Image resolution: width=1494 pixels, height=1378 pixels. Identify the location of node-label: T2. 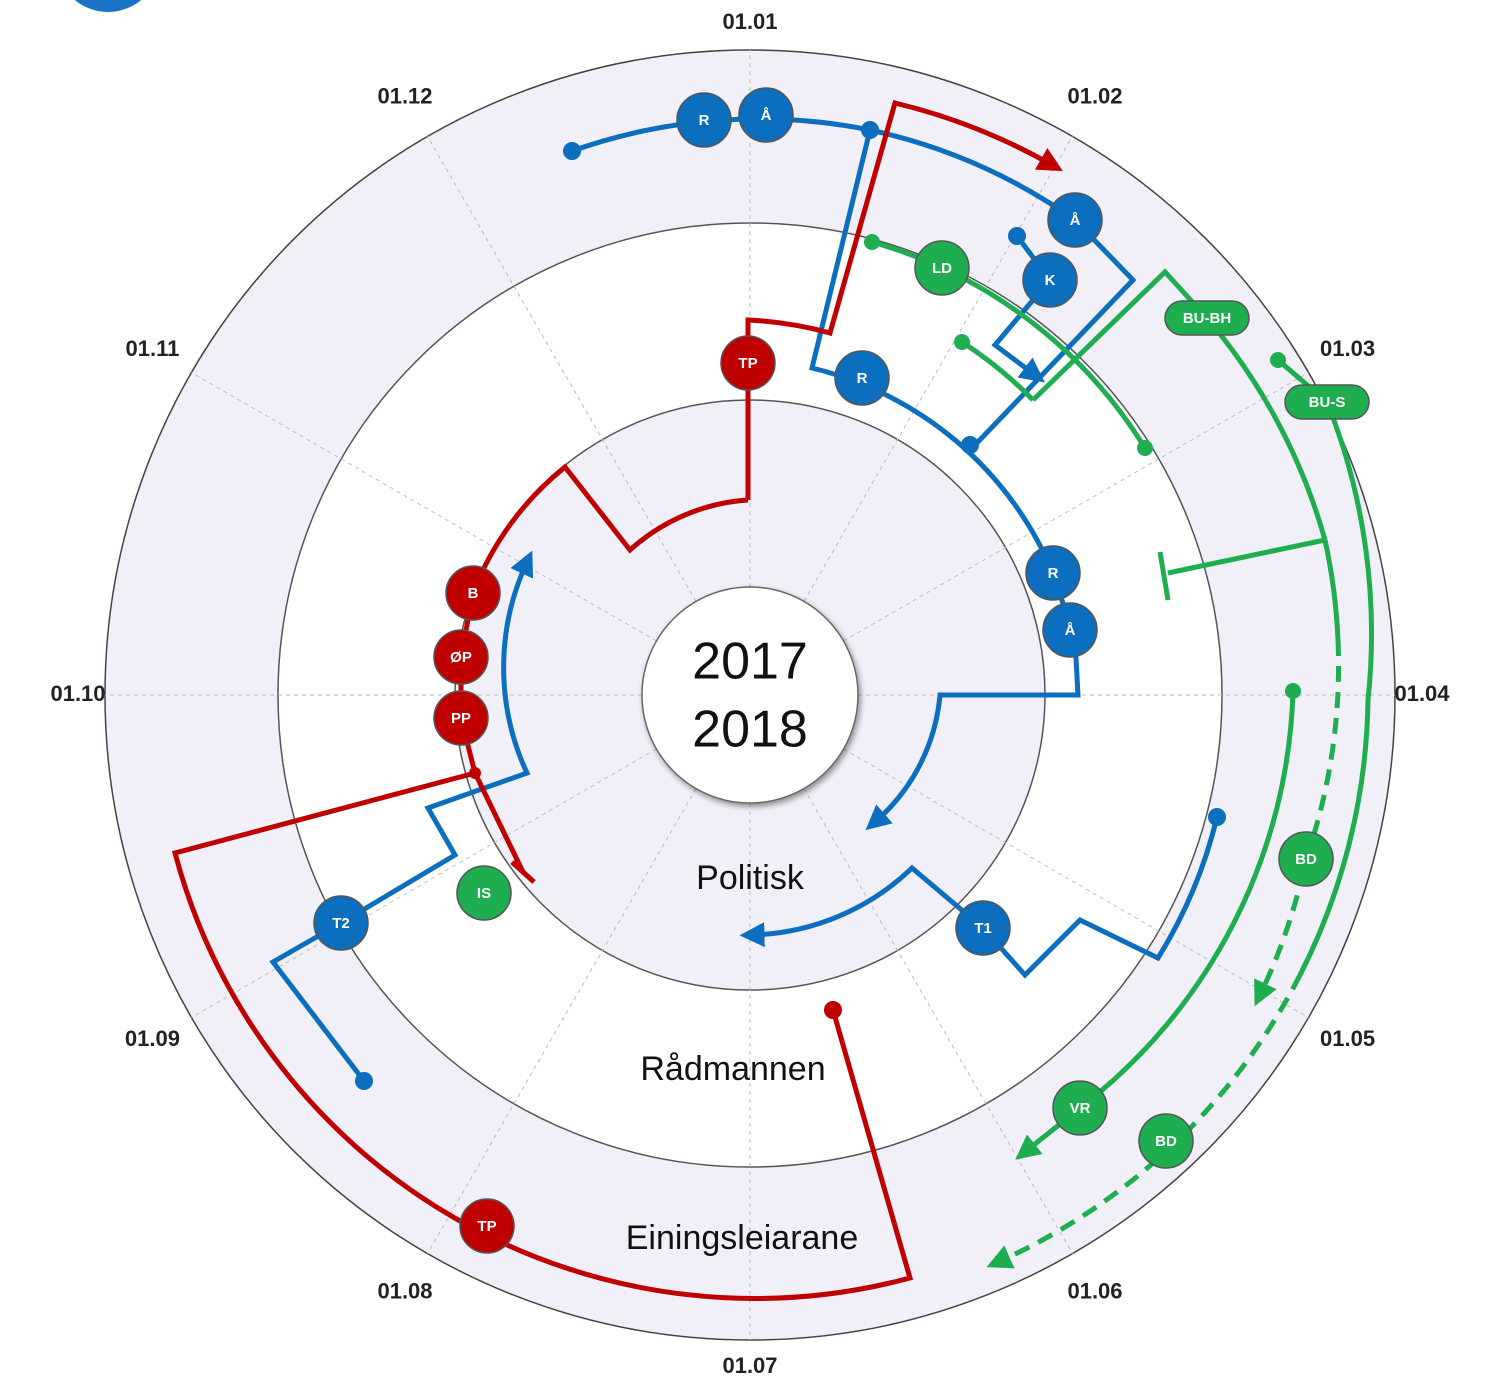
(341, 923).